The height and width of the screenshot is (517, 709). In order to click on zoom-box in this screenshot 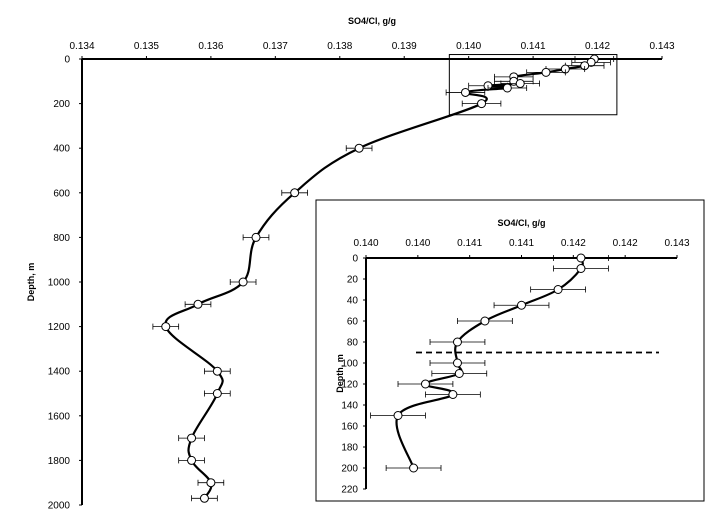, I will do `click(533, 85)`.